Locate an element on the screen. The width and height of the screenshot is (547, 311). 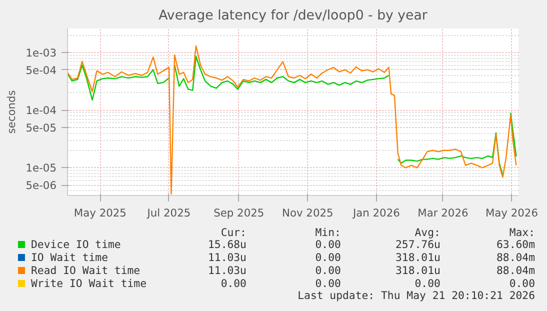
text: 257.76u is located at coordinates (417, 244).